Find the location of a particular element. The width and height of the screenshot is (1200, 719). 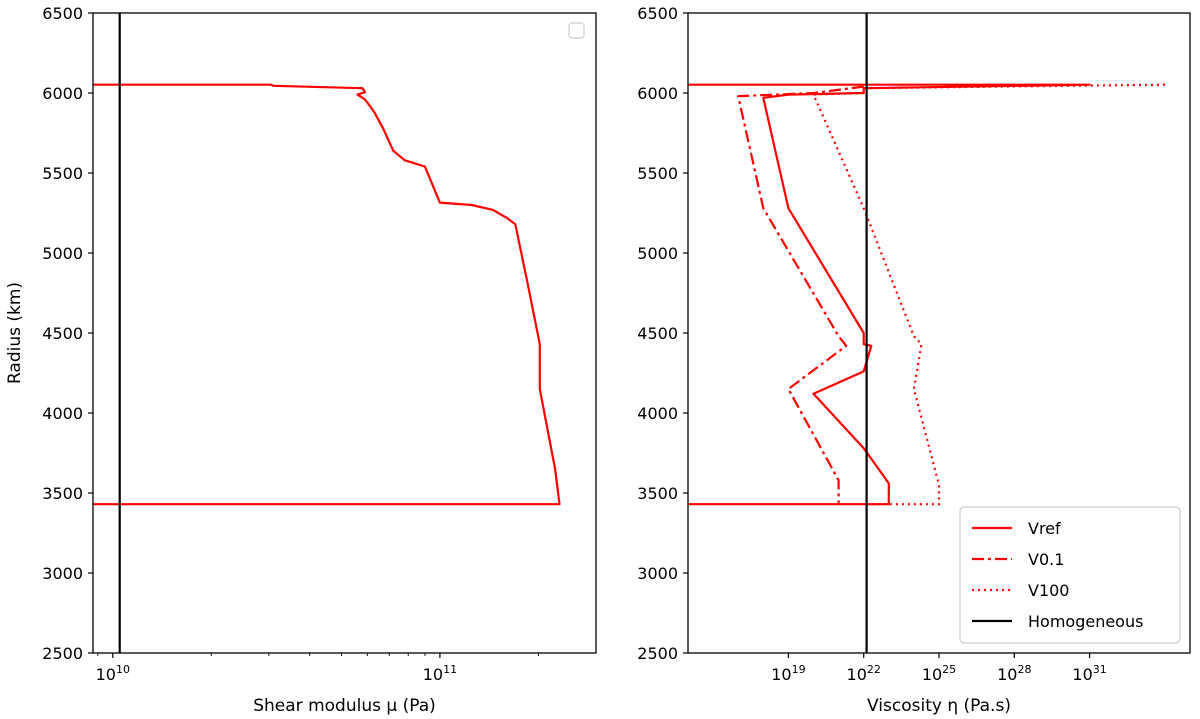

x-tick-exponent: 22 is located at coordinates (874, 669).